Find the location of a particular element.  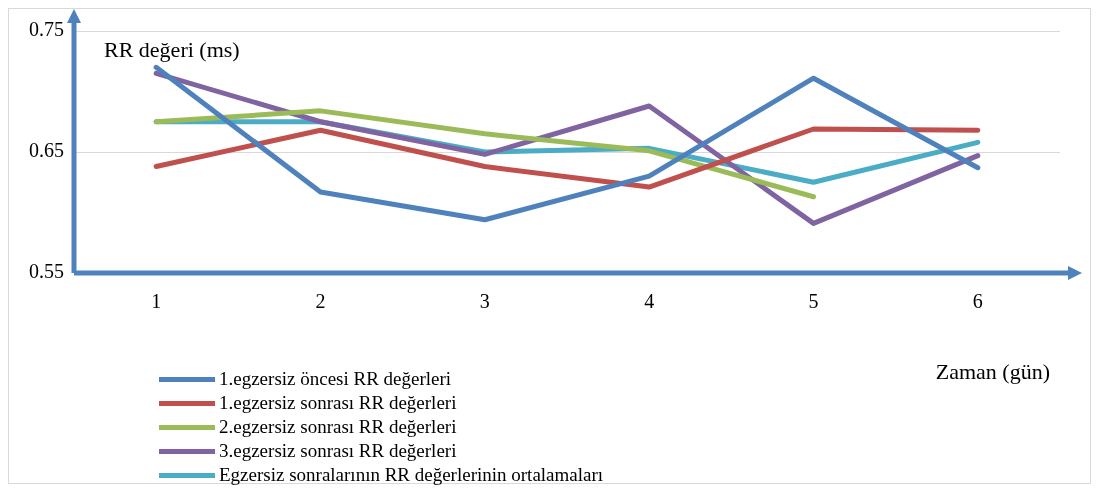

x-tick-label: 5 is located at coordinates (813, 301).